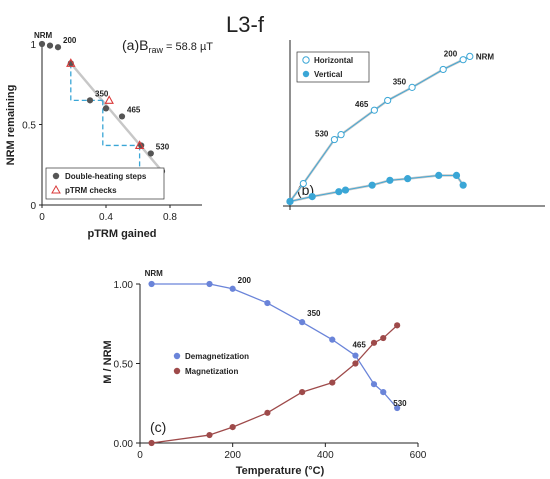 This screenshot has height=479, width=550. I want to click on panel-b-step-label: 465, so click(362, 104).